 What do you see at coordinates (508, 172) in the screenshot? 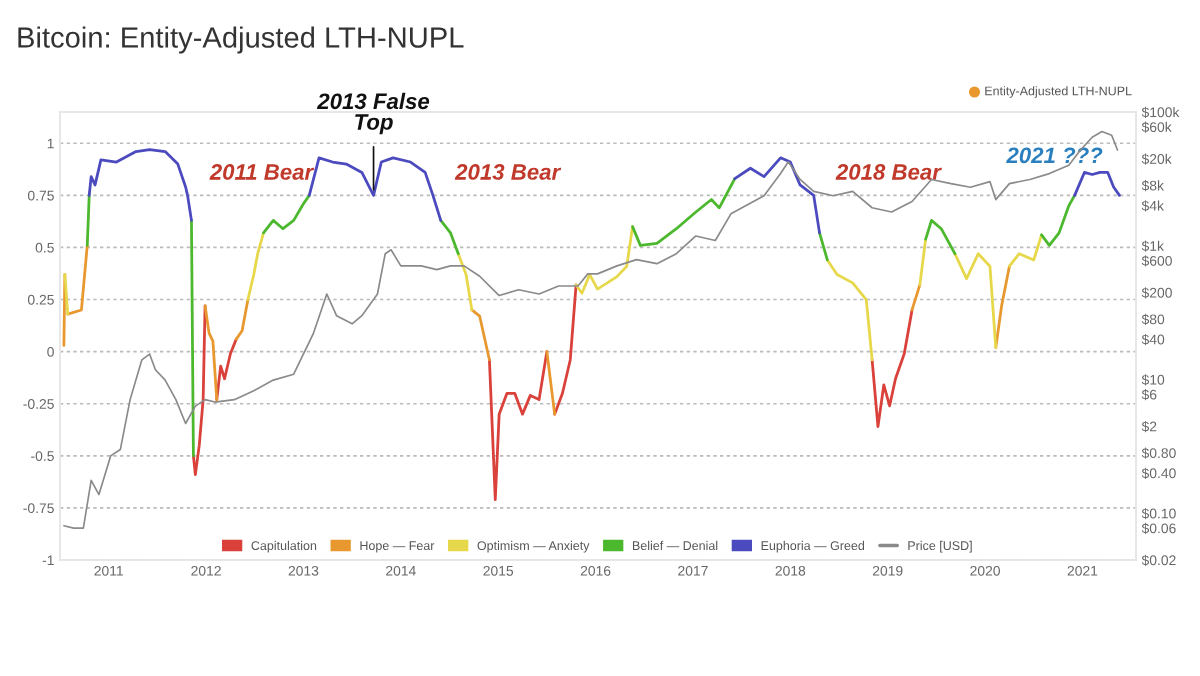
I see `annotation: 2013 Bear` at bounding box center [508, 172].